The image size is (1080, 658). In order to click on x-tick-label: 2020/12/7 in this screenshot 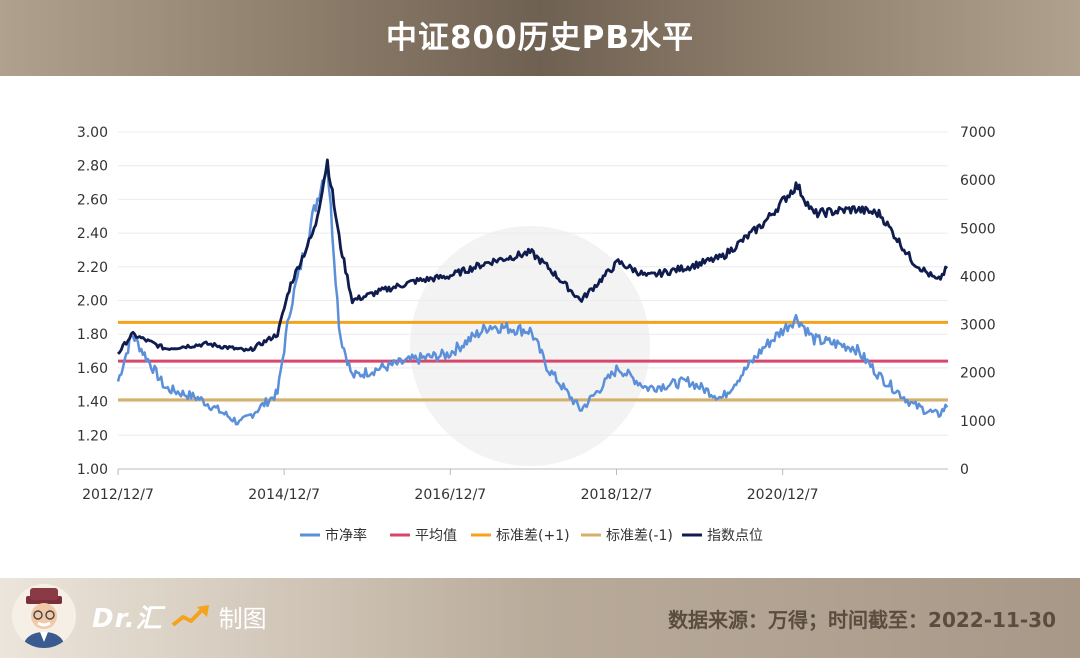, I will do `click(783, 495)`.